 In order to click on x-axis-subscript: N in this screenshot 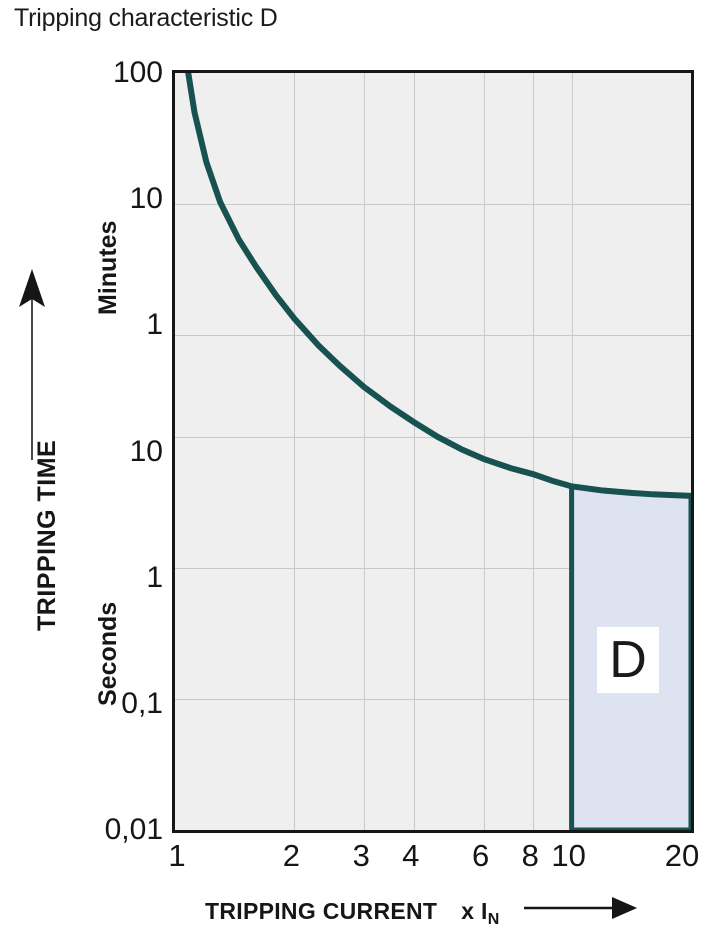, I will do `click(493, 919)`.